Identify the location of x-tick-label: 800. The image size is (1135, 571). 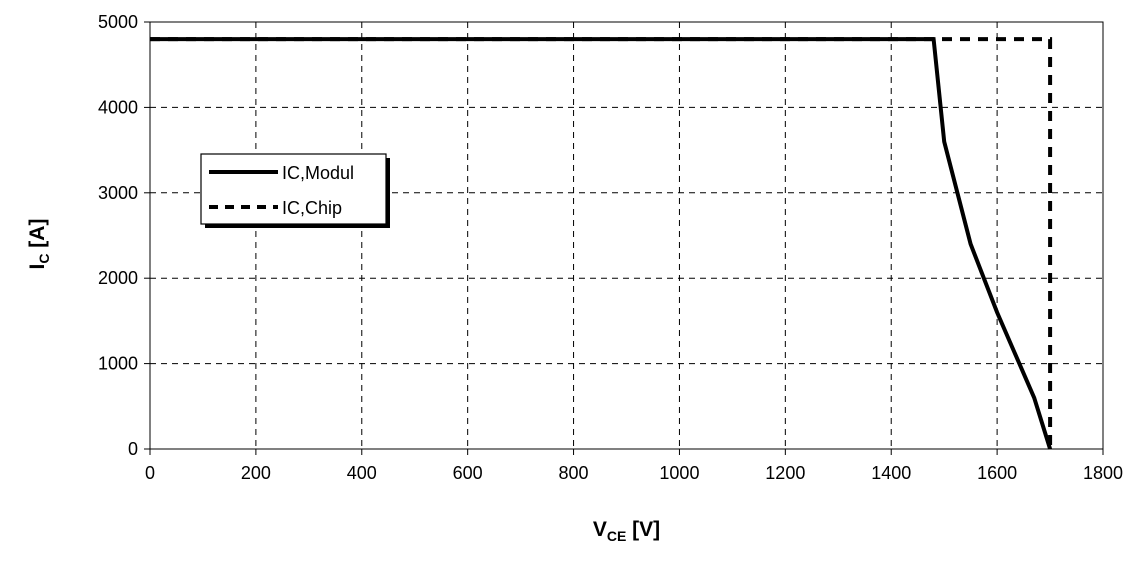
(574, 473).